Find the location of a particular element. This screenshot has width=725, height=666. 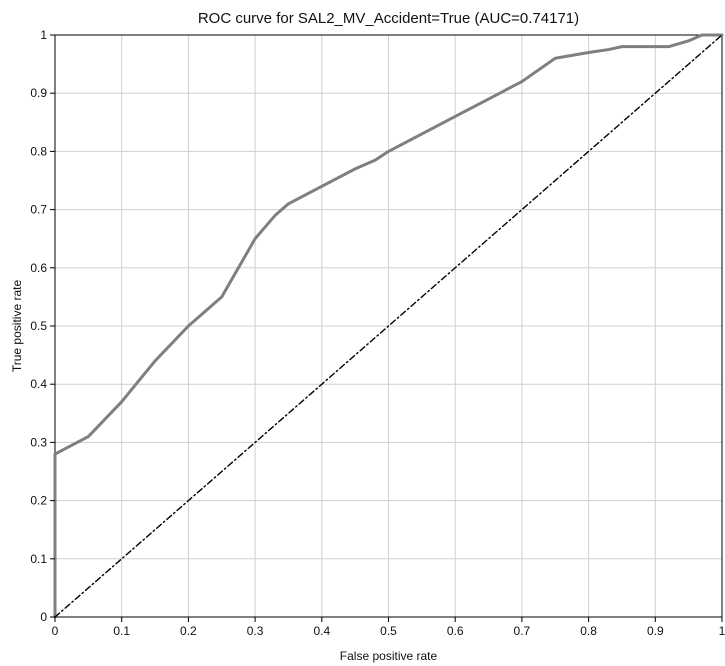

y-tick-label: 0.5 is located at coordinates (38, 326).